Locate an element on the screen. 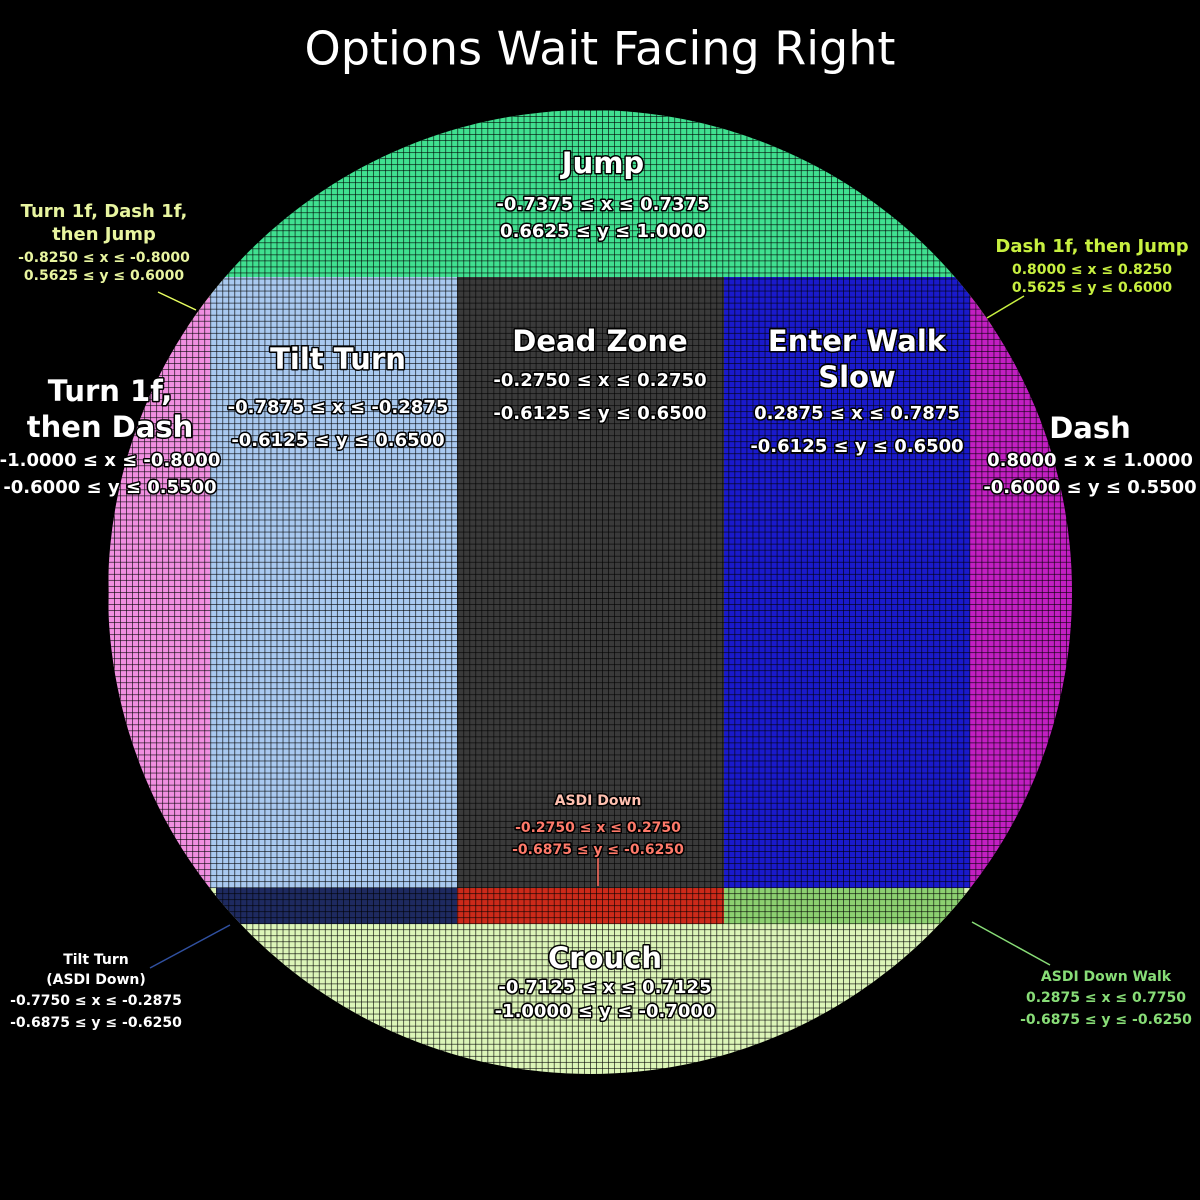 This screenshot has width=1200, height=1200. region-label: Dead Zone is located at coordinates (599, 341).